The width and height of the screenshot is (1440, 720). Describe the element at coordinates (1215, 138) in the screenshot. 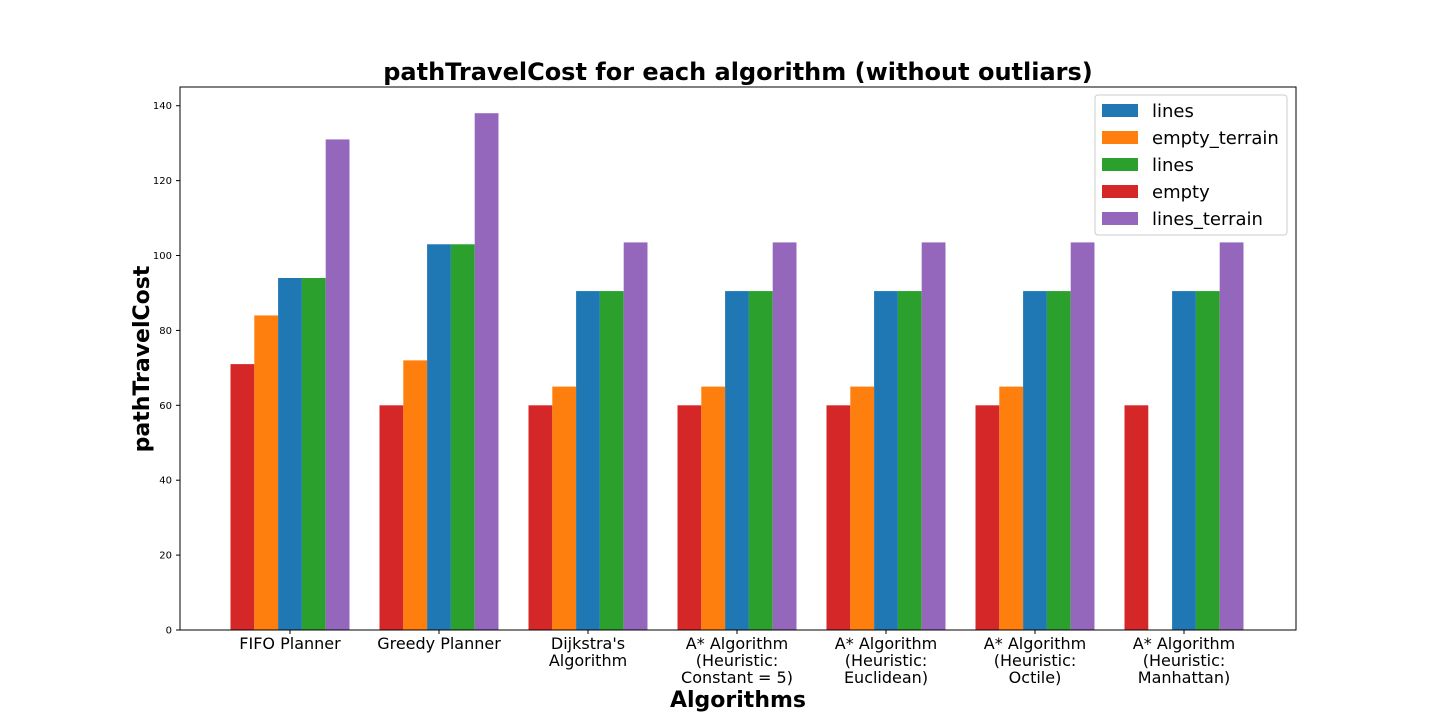

I see `legend-label-empty_terrain: empty_terrain` at that location.